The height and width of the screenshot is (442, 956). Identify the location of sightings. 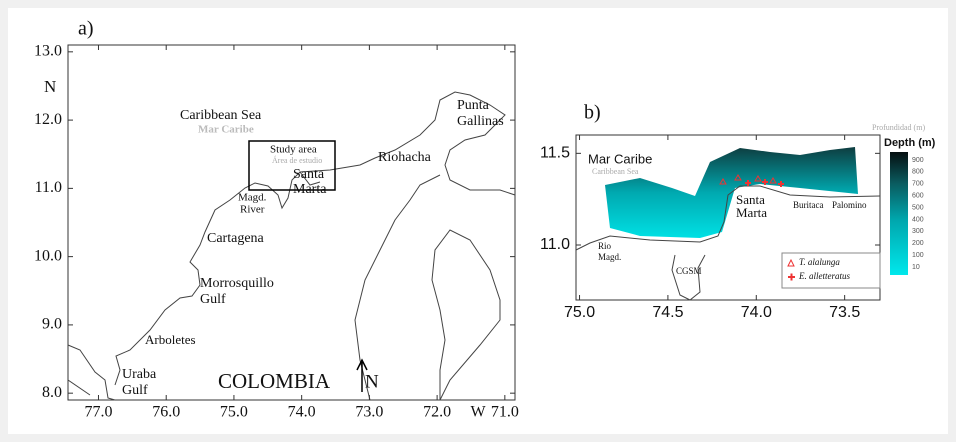
(751, 180).